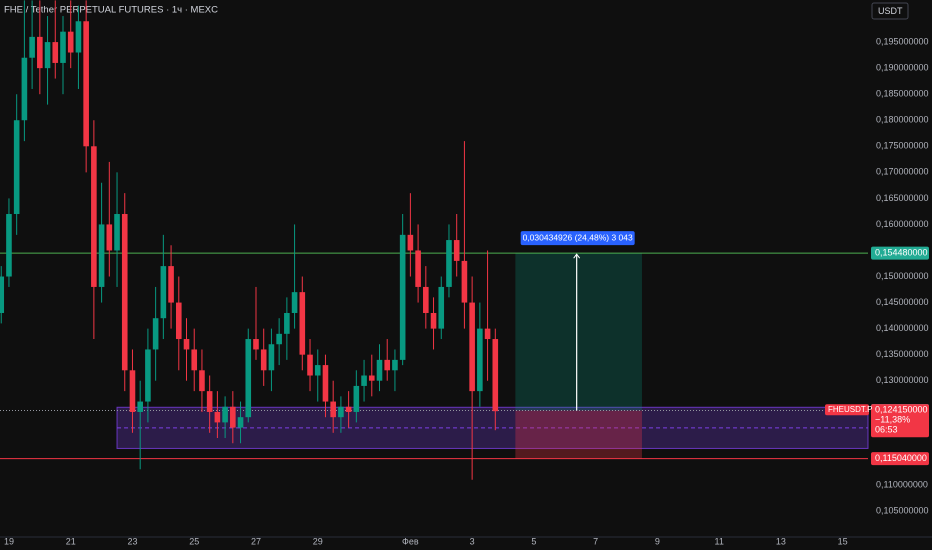  What do you see at coordinates (902, 172) in the screenshot?
I see `y-tick-label: 0,170000000` at bounding box center [902, 172].